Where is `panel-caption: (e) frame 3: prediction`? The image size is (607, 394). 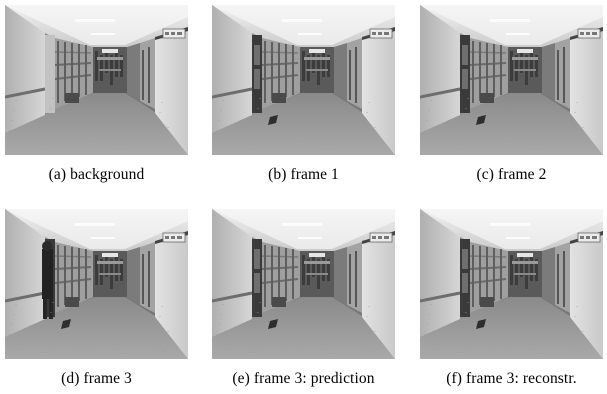
panel-caption: (e) frame 3: prediction is located at coordinates (303, 378).